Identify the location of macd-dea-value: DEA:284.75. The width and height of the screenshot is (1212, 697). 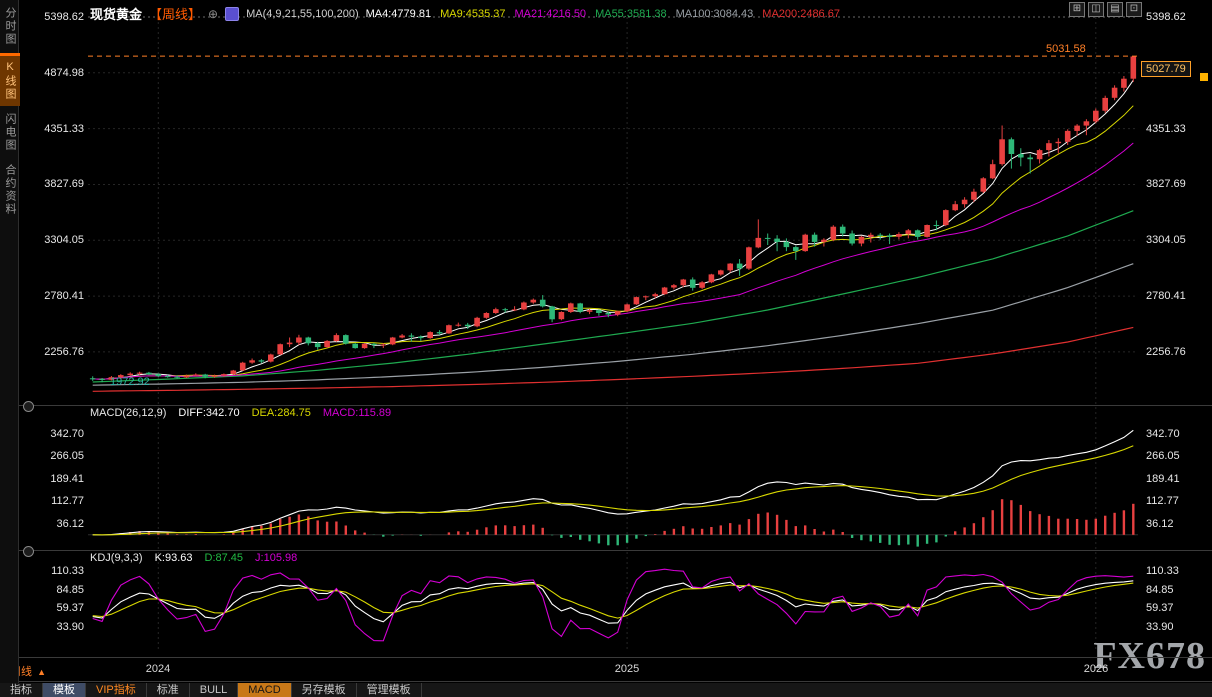
(281, 413).